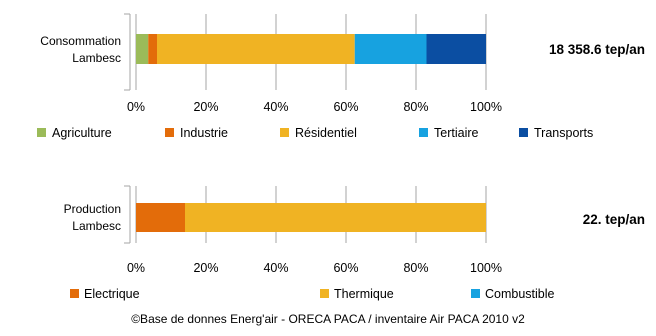  What do you see at coordinates (563, 133) in the screenshot?
I see `legend-label: Transports` at bounding box center [563, 133].